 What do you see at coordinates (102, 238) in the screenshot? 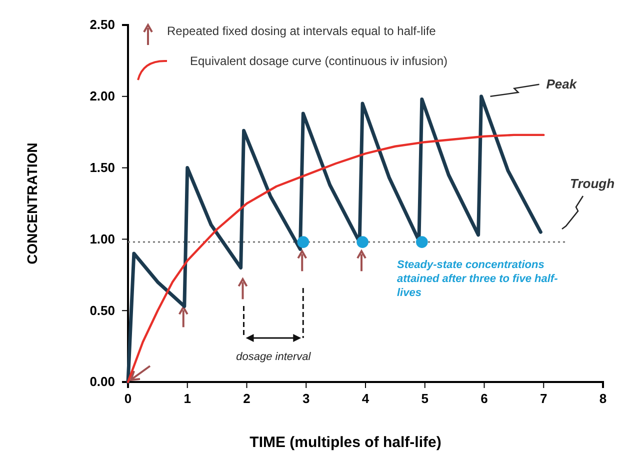
I see `y-tick-label: 1.00` at bounding box center [102, 238].